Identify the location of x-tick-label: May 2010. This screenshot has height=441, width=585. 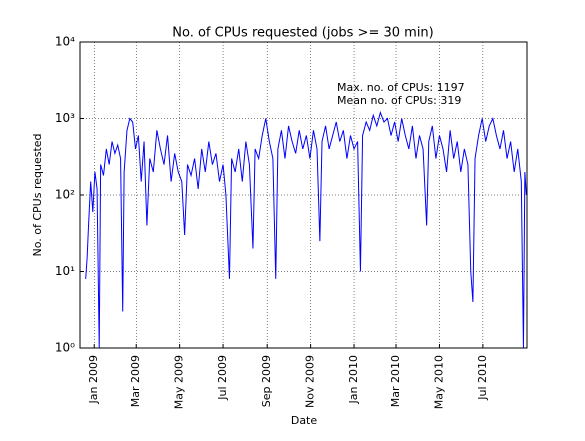
(438, 382).